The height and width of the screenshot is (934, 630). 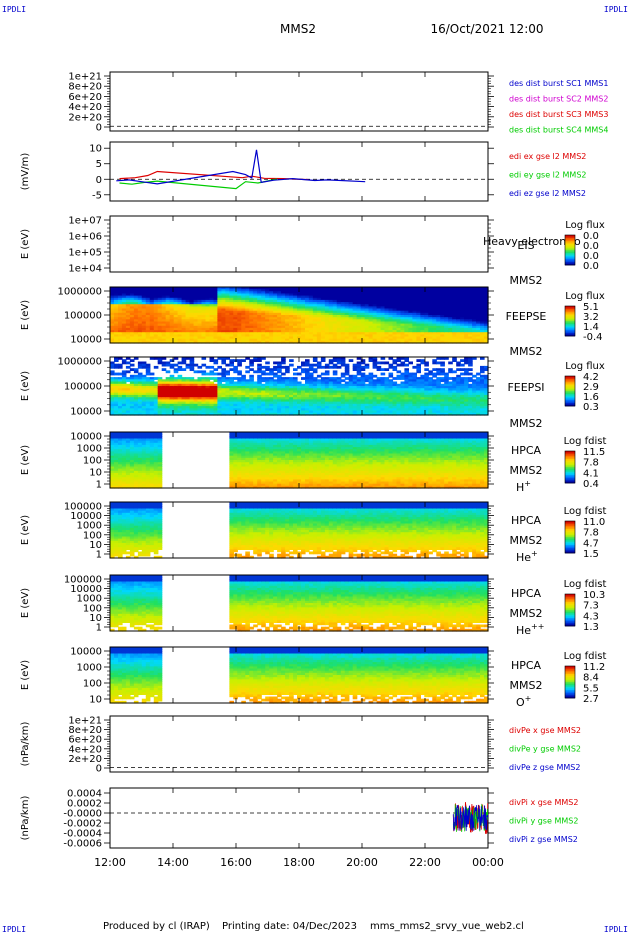 I want to click on eis-colorbar-tick: 0.0, so click(x=591, y=246).